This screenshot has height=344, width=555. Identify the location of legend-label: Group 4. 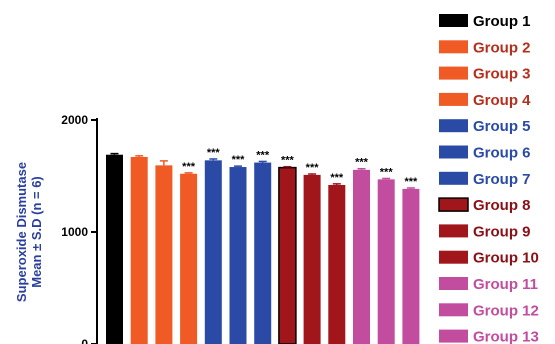
(502, 100).